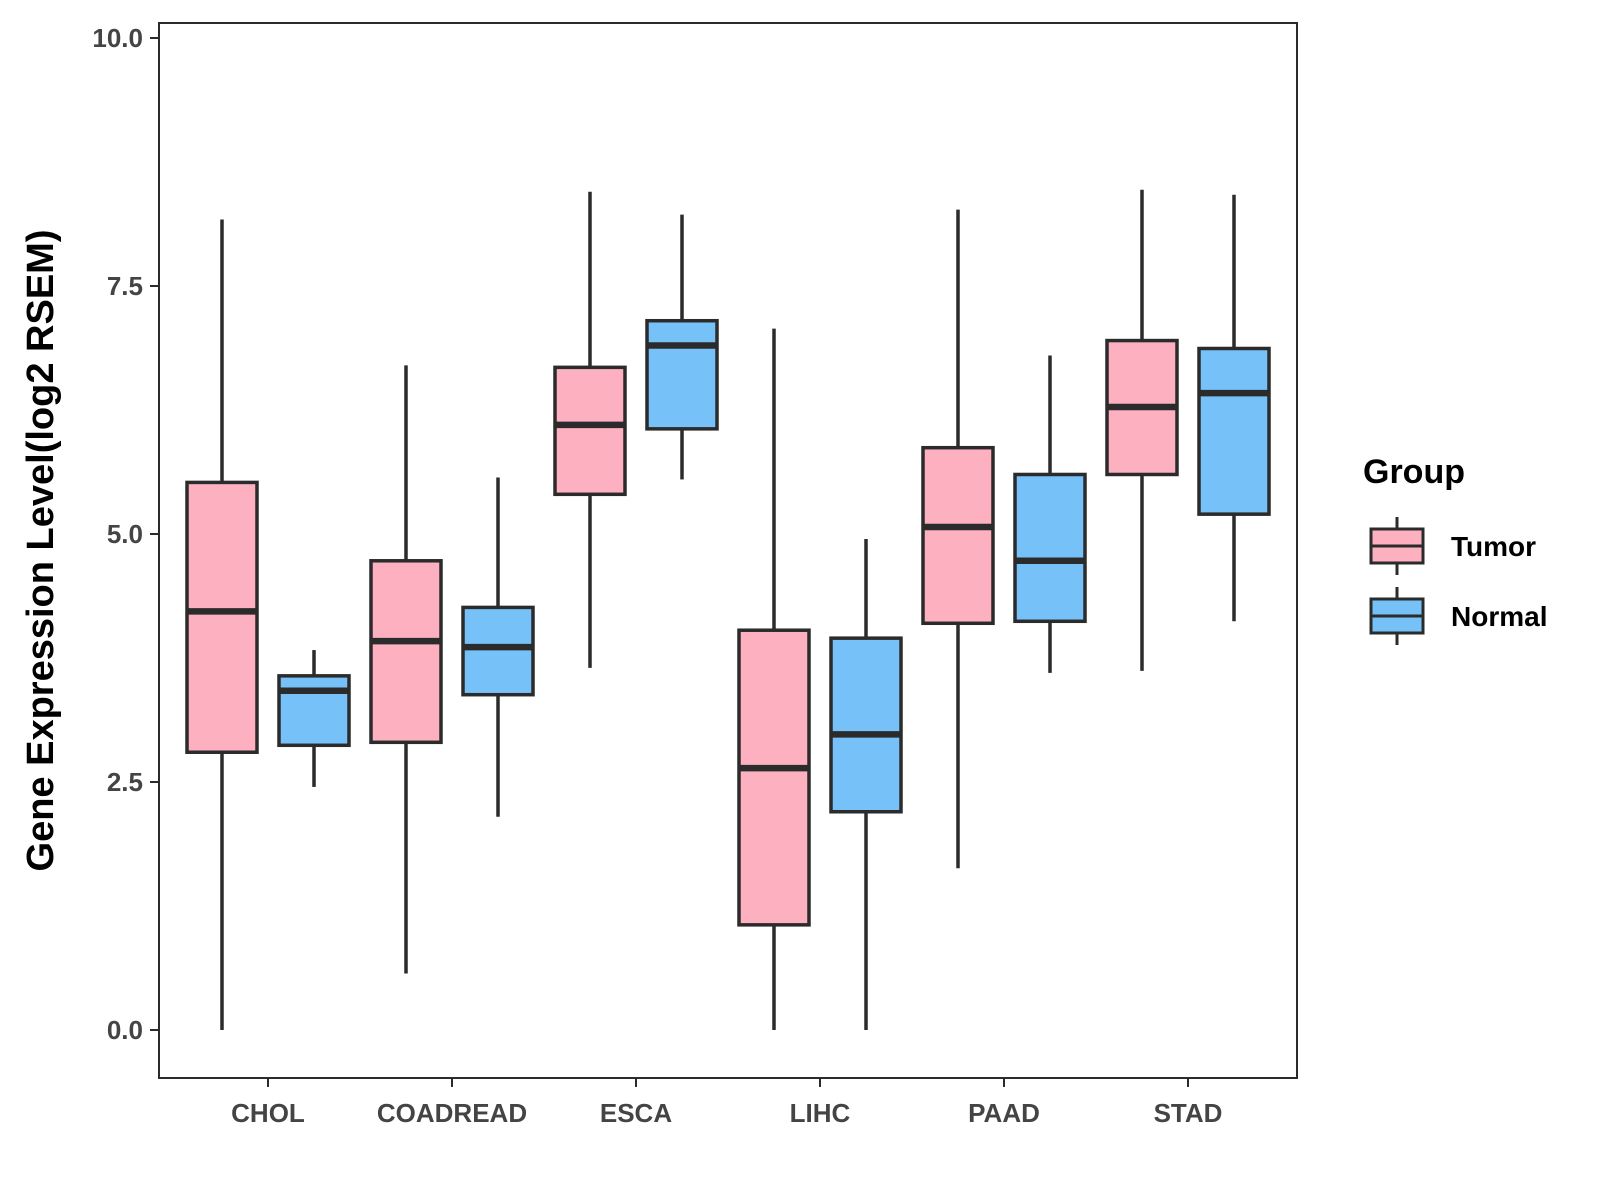 The height and width of the screenshot is (1200, 1600). Describe the element at coordinates (117, 38) in the screenshot. I see `y-tick-label: 10.0` at that location.